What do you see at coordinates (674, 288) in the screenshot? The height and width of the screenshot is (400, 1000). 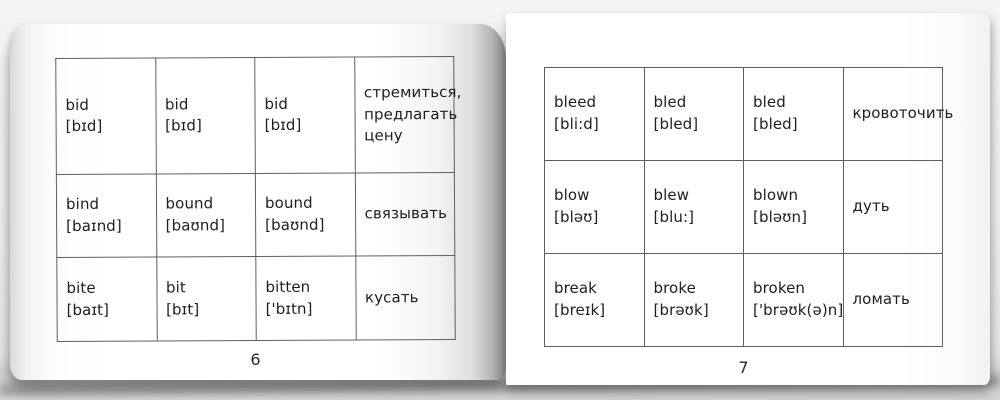 I see `verb-word: broke` at bounding box center [674, 288].